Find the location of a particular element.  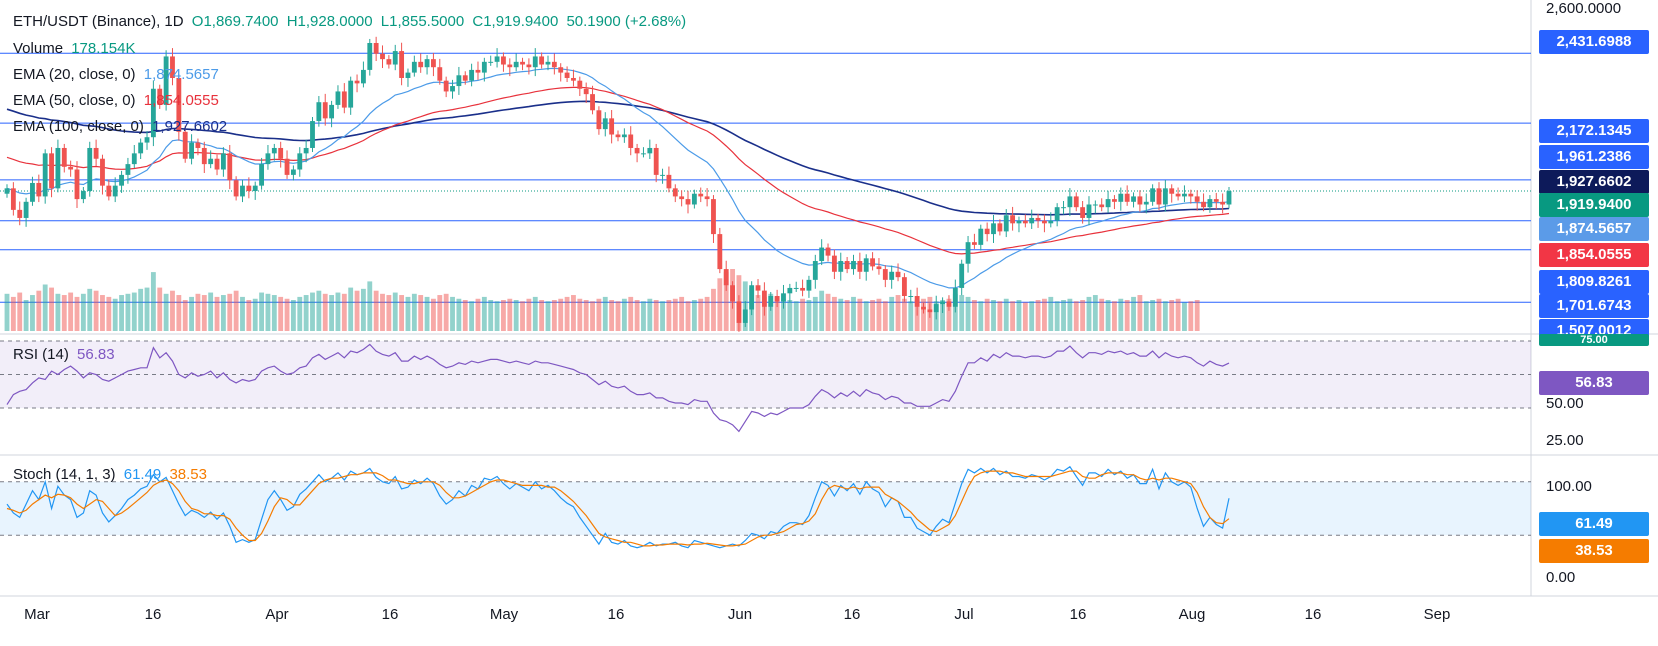

stoch-band is located at coordinates (765, 508).